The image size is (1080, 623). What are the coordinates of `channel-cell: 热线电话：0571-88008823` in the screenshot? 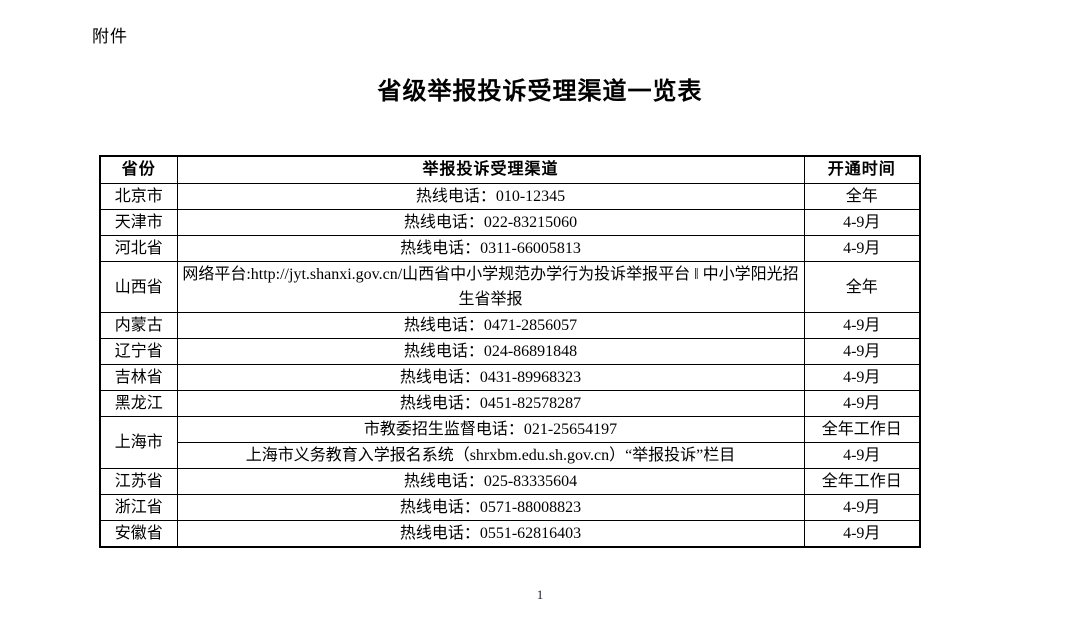 It's located at (490, 507).